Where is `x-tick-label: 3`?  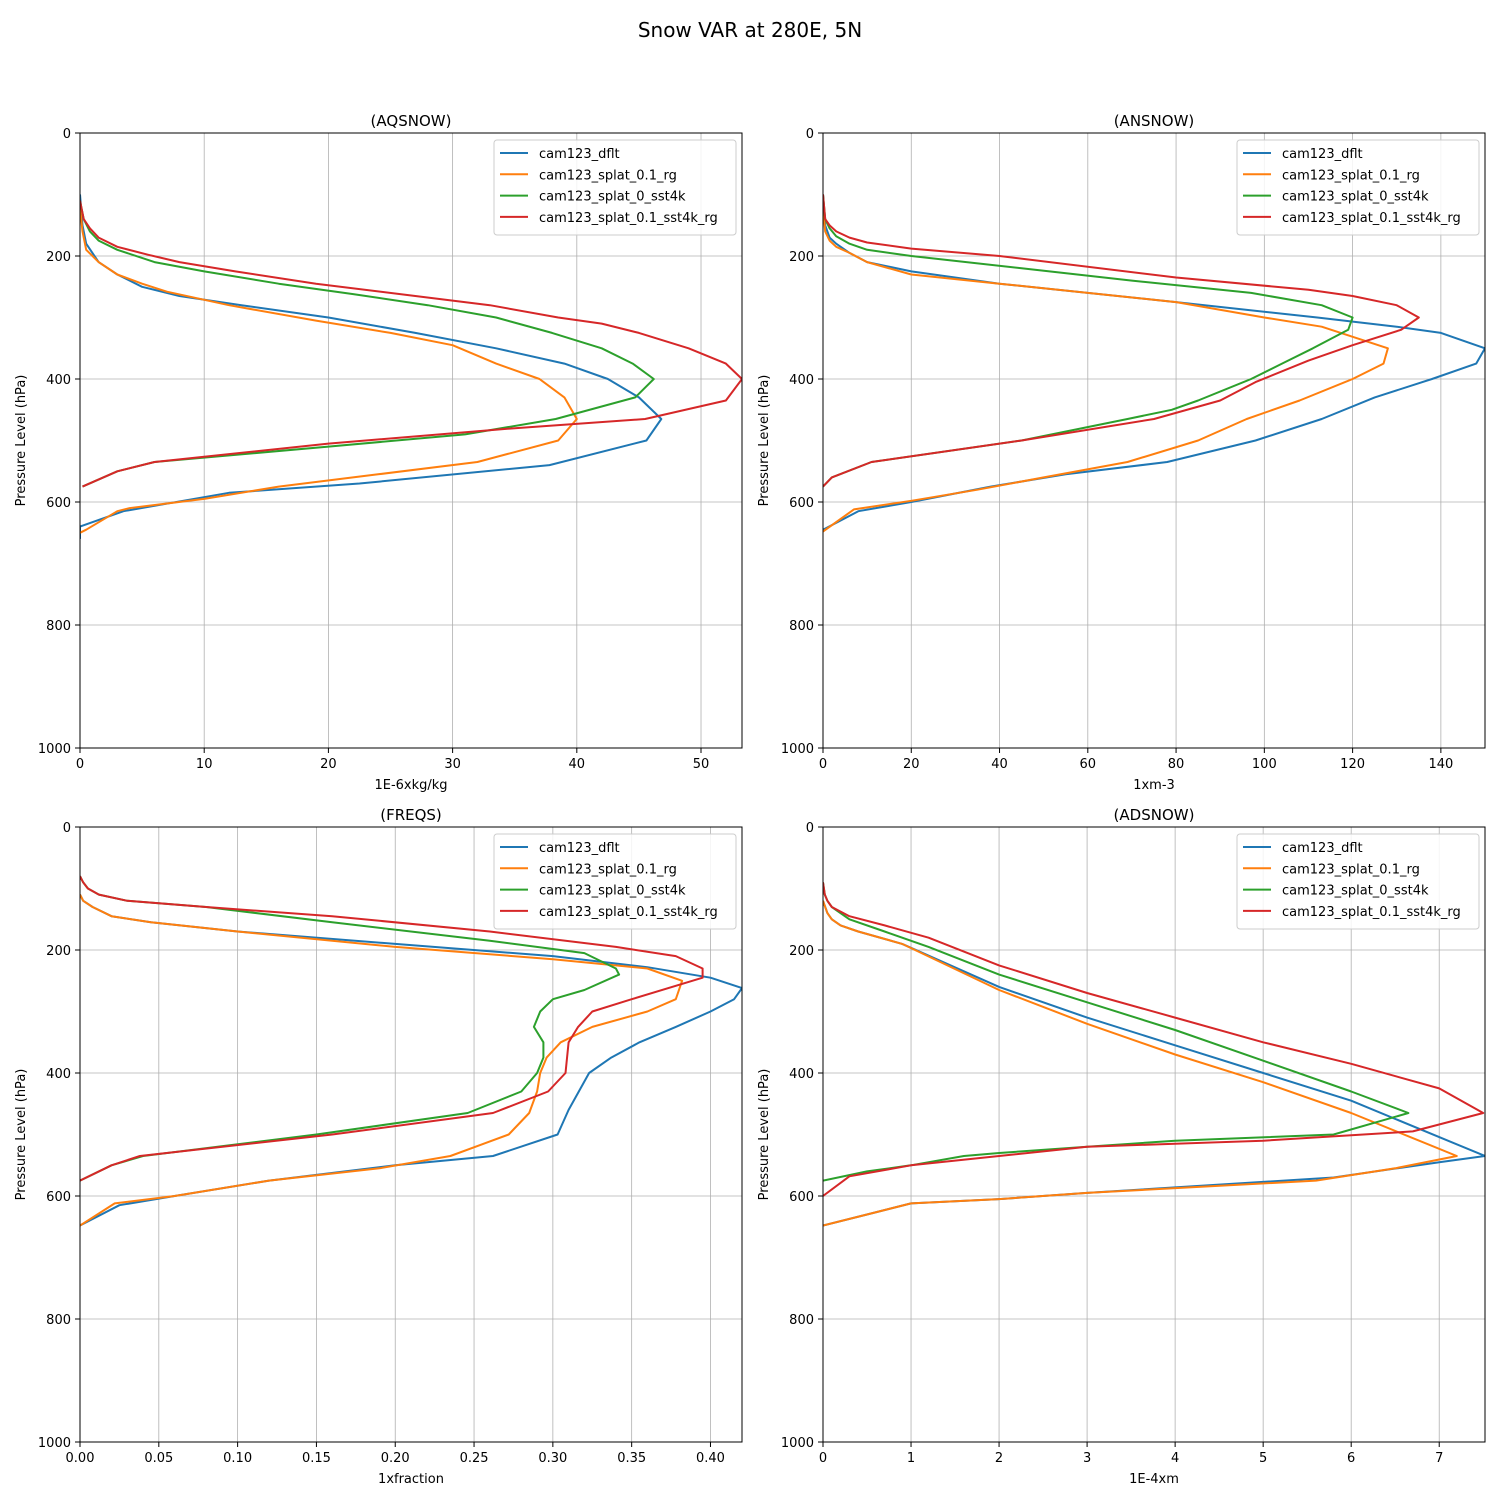
x-tick-label: 3 is located at coordinates (1087, 1458).